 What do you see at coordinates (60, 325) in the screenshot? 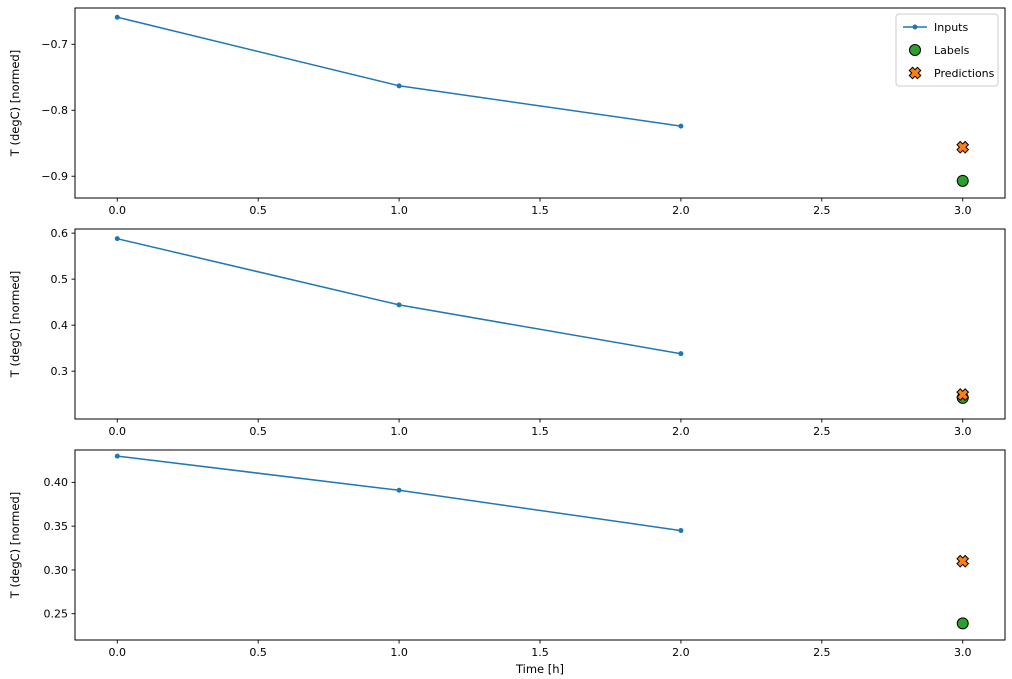
I see `y-tick-label: 0.4` at bounding box center [60, 325].